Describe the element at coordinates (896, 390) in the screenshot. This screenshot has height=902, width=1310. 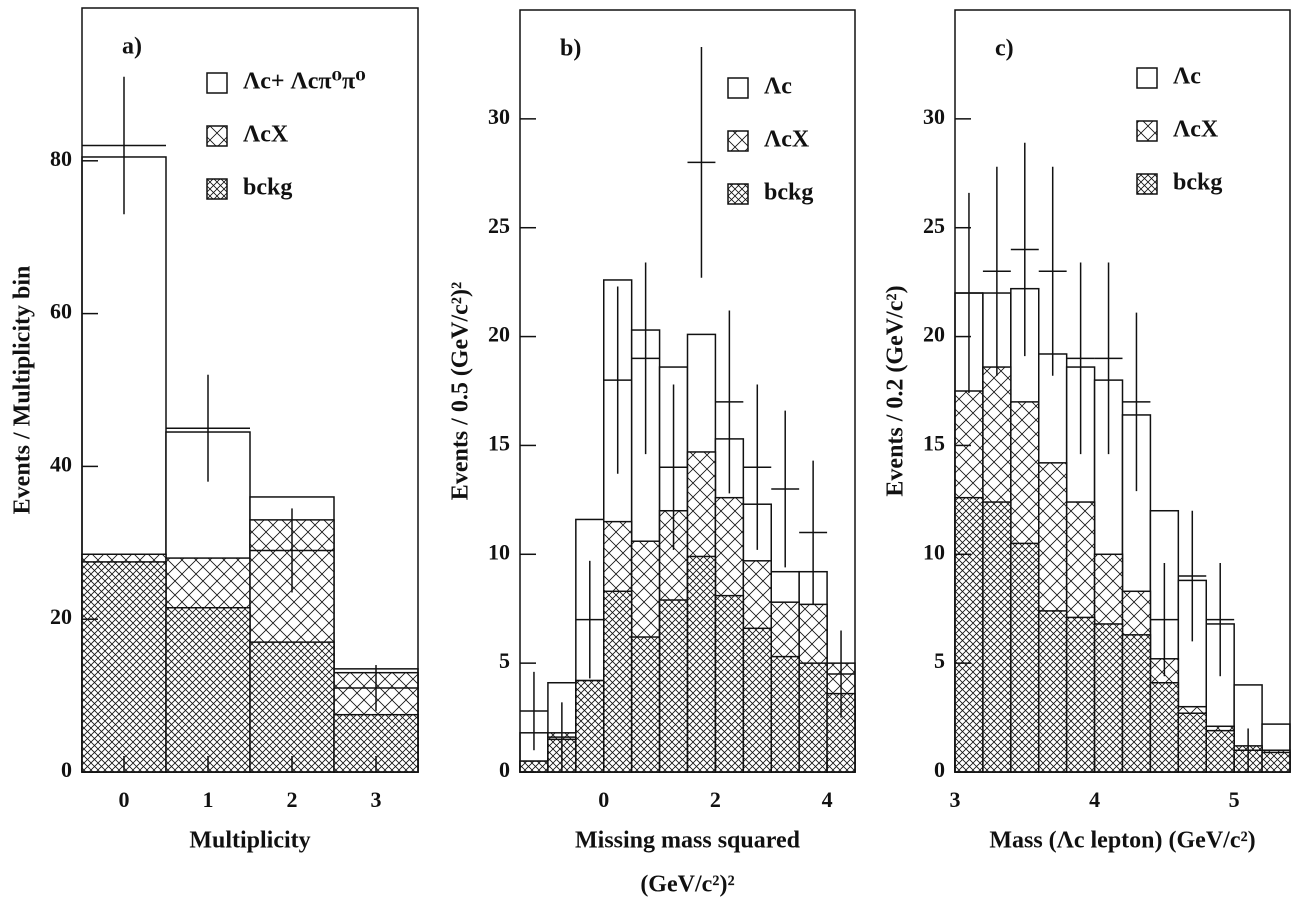
I see `y-axis-label: Events / 0.2 (GeV/c²)` at that location.